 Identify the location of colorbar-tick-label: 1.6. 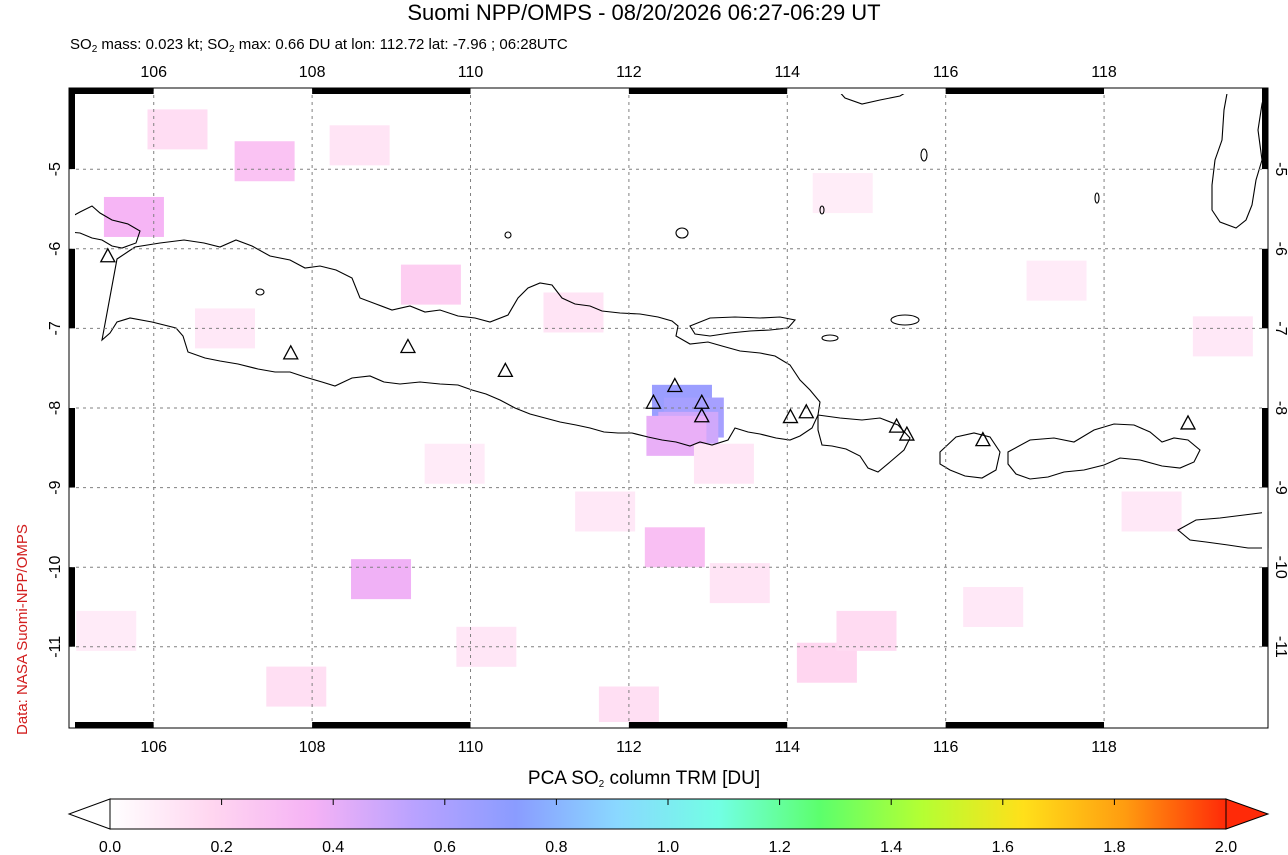
(1003, 847).